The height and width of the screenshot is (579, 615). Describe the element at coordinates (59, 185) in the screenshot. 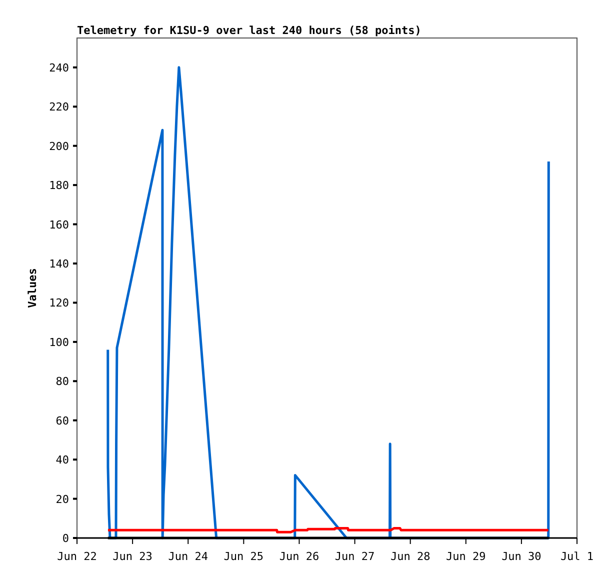

I see `y-tick-label: 180` at that location.